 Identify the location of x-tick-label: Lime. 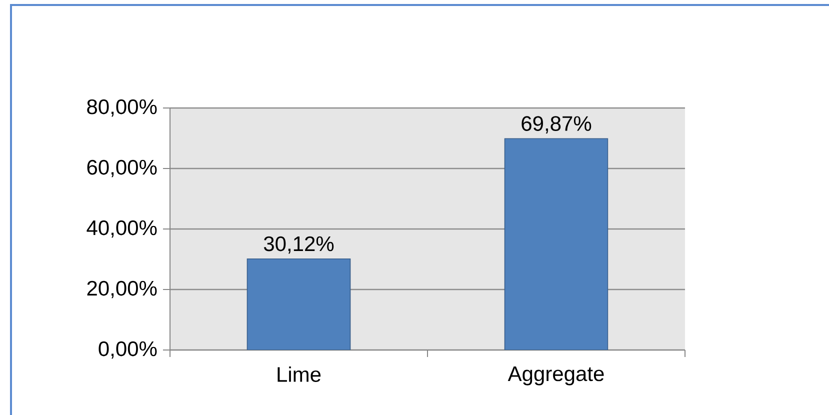
(299, 374).